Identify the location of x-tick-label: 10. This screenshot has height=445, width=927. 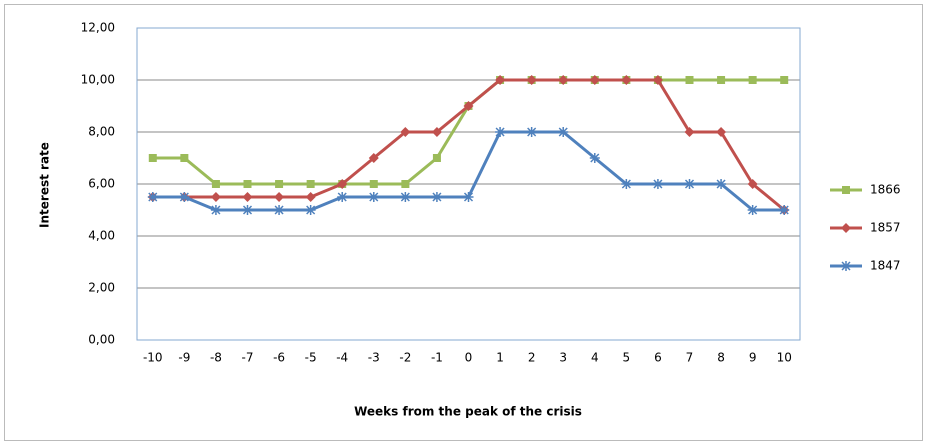
(784, 358).